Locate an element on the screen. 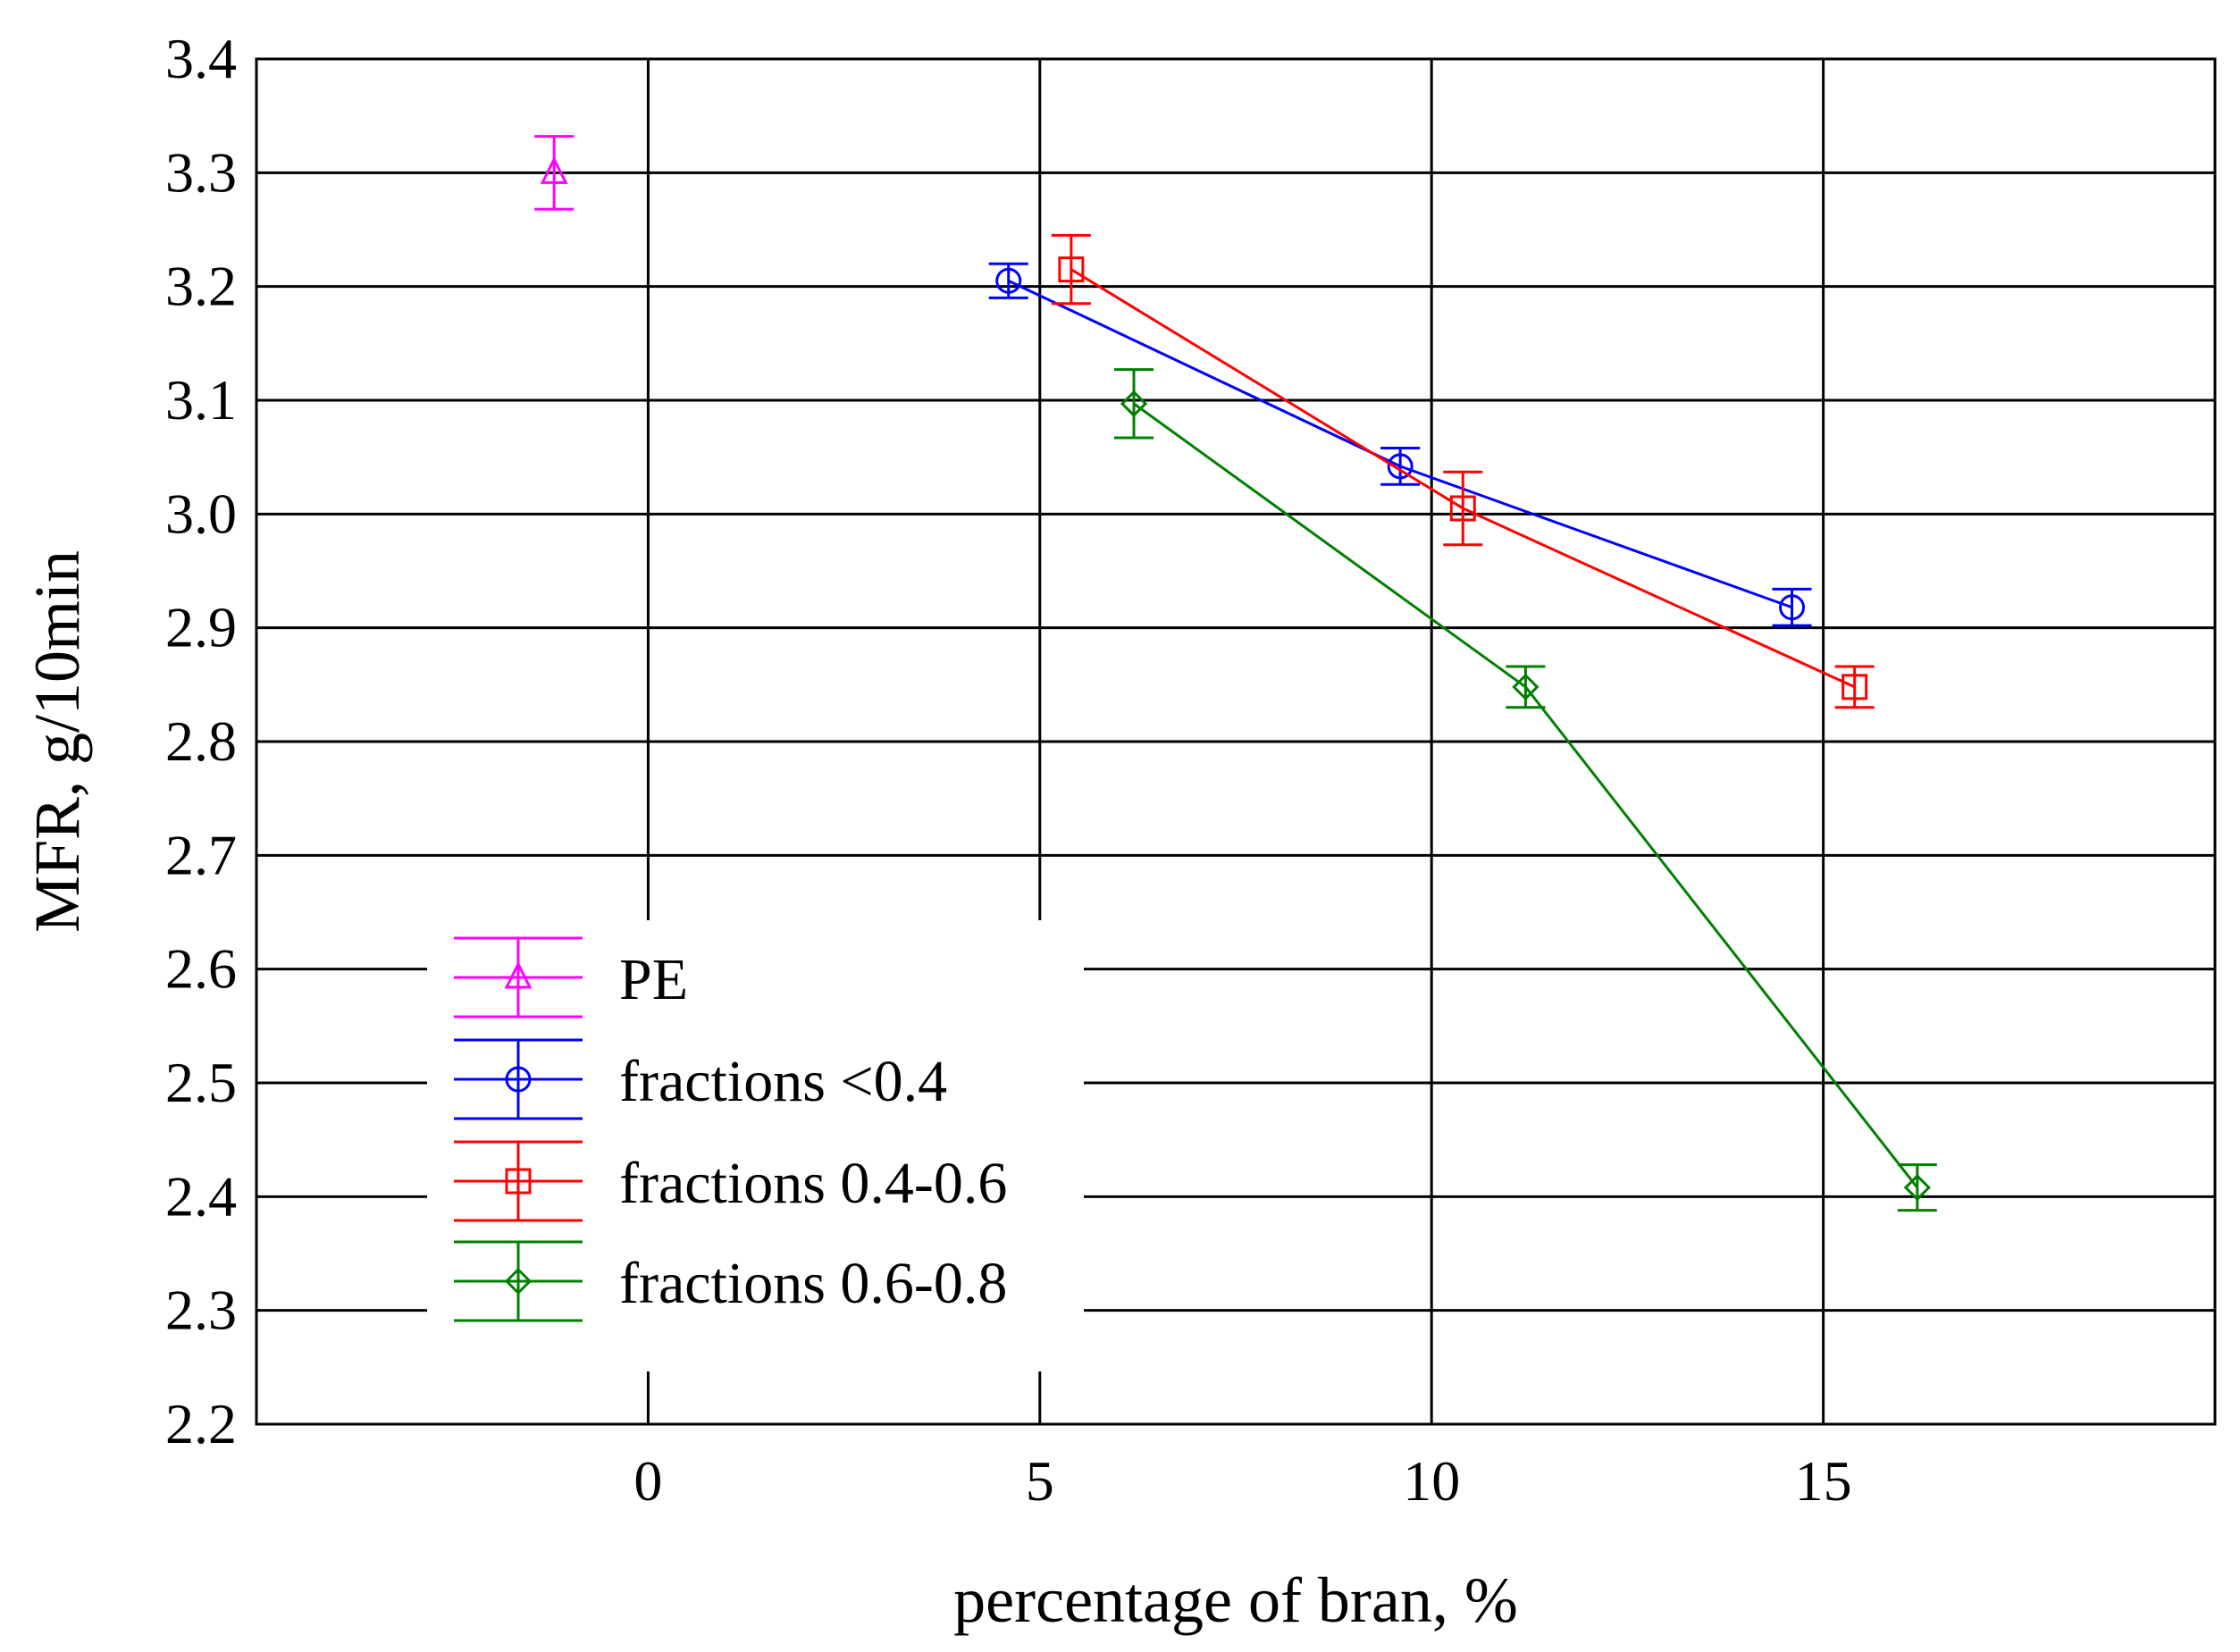  y-tick-label: 3.1 is located at coordinates (201, 400).